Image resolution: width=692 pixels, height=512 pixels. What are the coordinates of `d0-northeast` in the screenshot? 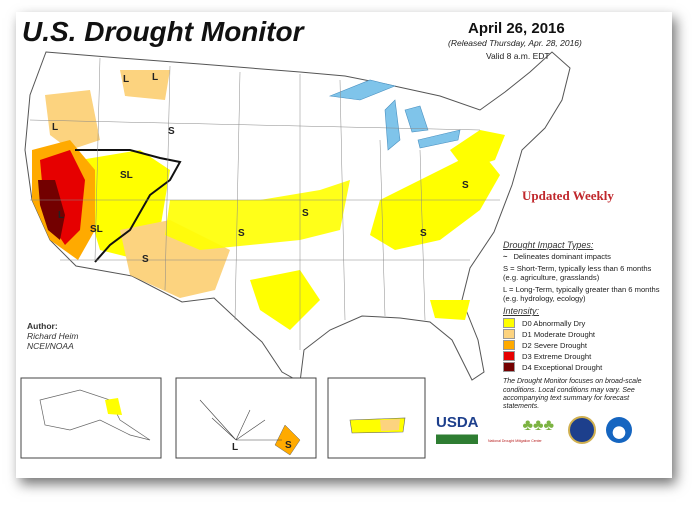 It's located at (477, 150).